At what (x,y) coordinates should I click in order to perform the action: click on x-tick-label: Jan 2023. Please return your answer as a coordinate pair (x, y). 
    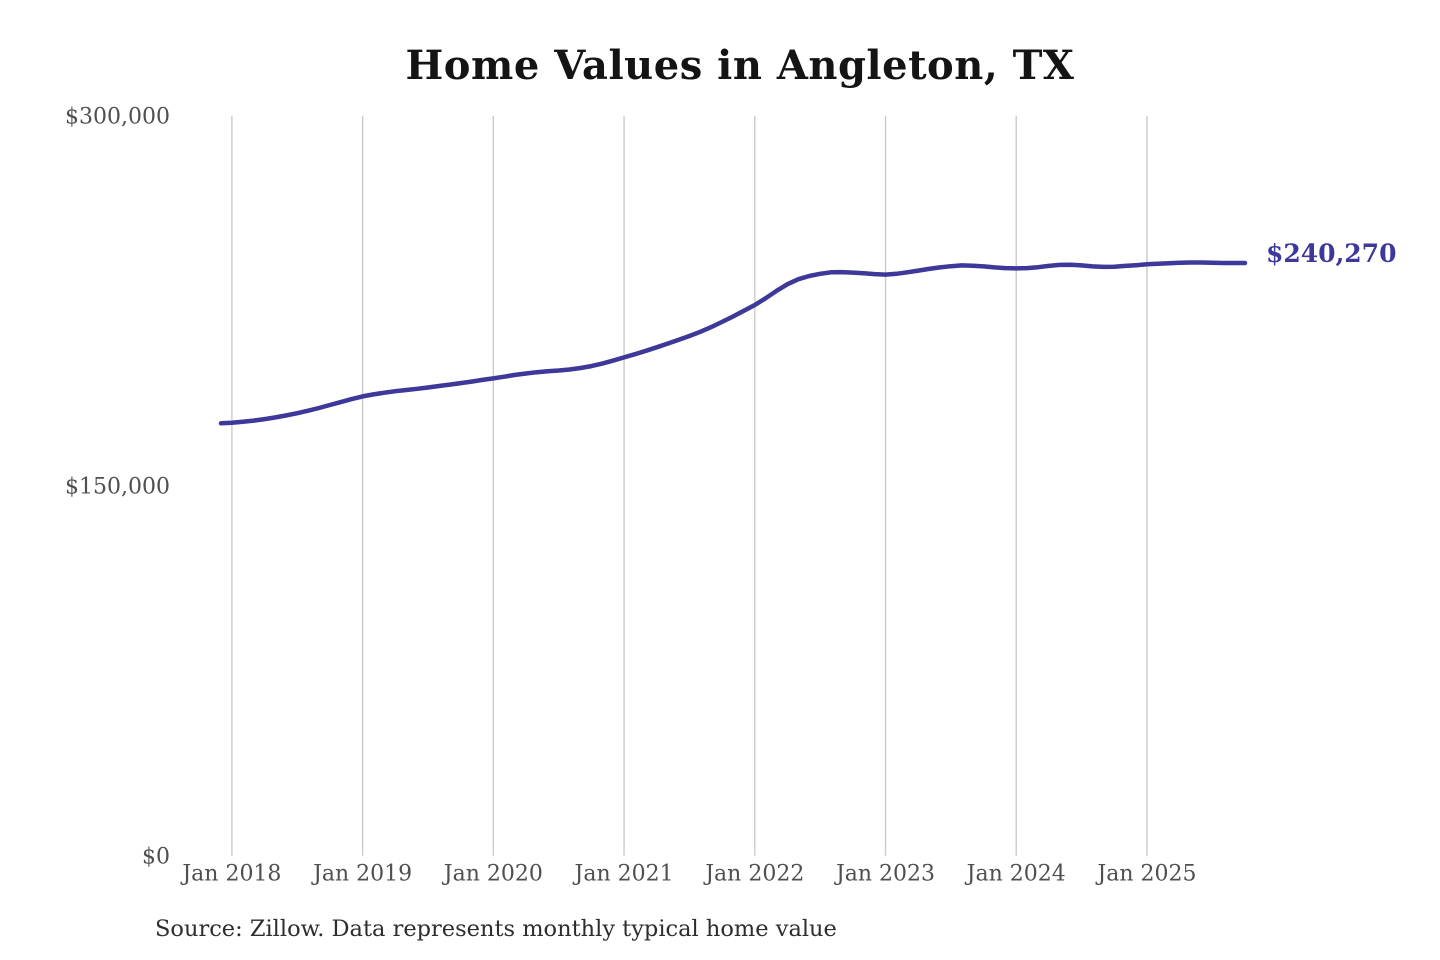
    Looking at the image, I should click on (884, 874).